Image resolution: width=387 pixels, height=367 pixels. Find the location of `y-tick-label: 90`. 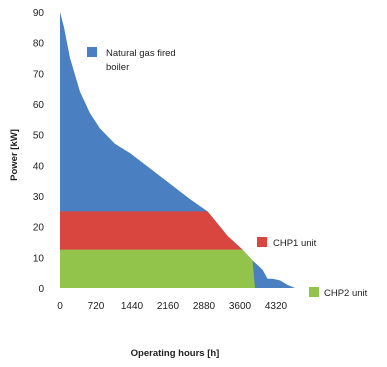

y-tick-label: 90 is located at coordinates (39, 13).